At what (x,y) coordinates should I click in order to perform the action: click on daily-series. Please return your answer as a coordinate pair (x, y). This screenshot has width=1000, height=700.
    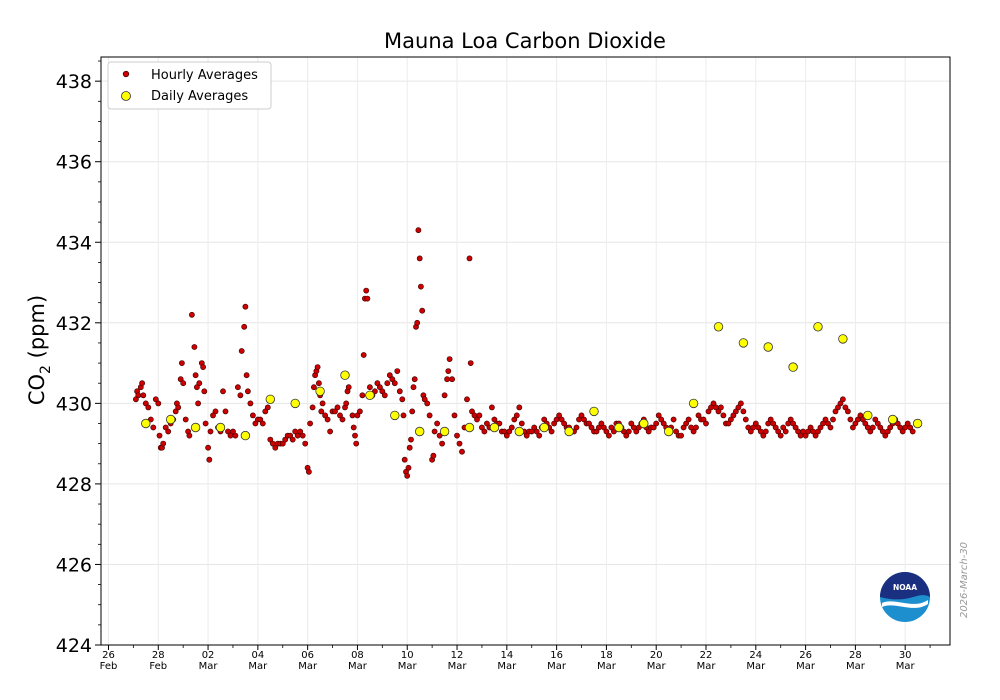
    Looking at the image, I should click on (532, 381).